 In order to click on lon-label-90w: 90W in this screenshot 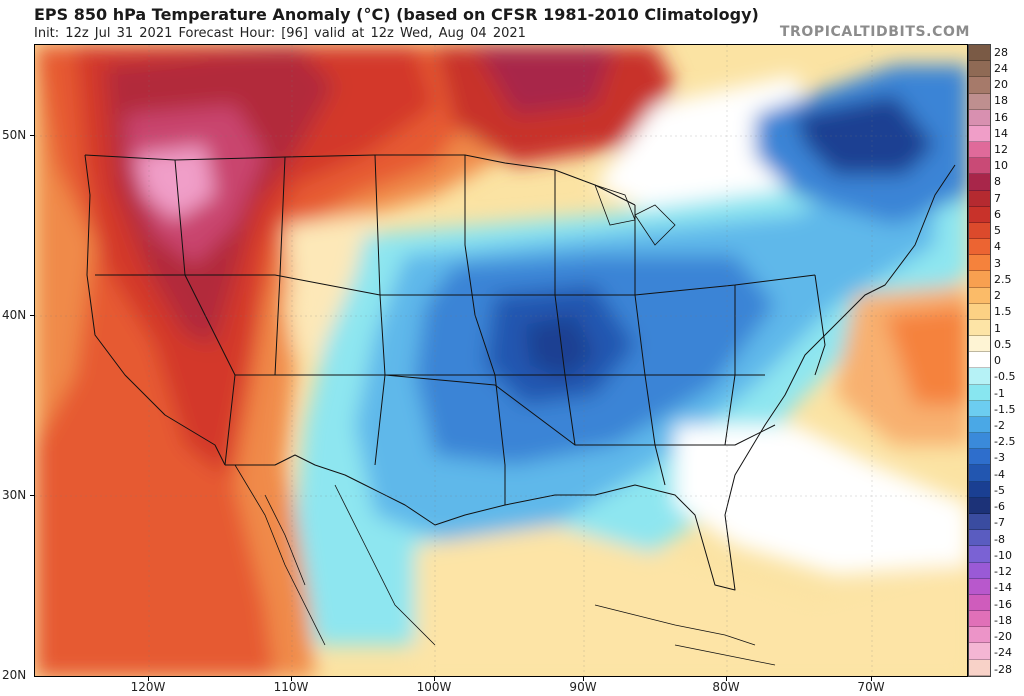, I will do `click(583, 687)`.